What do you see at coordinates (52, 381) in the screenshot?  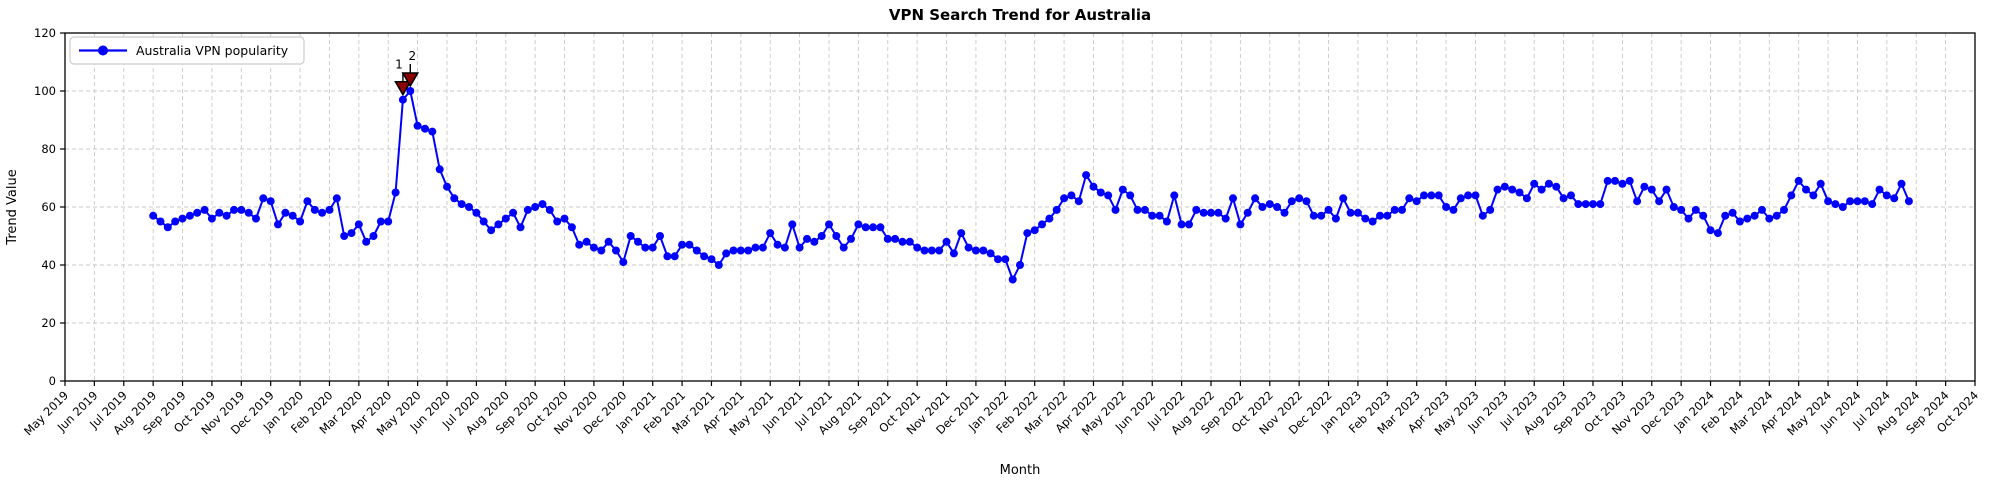 I see `y-tick-label: 0` at bounding box center [52, 381].